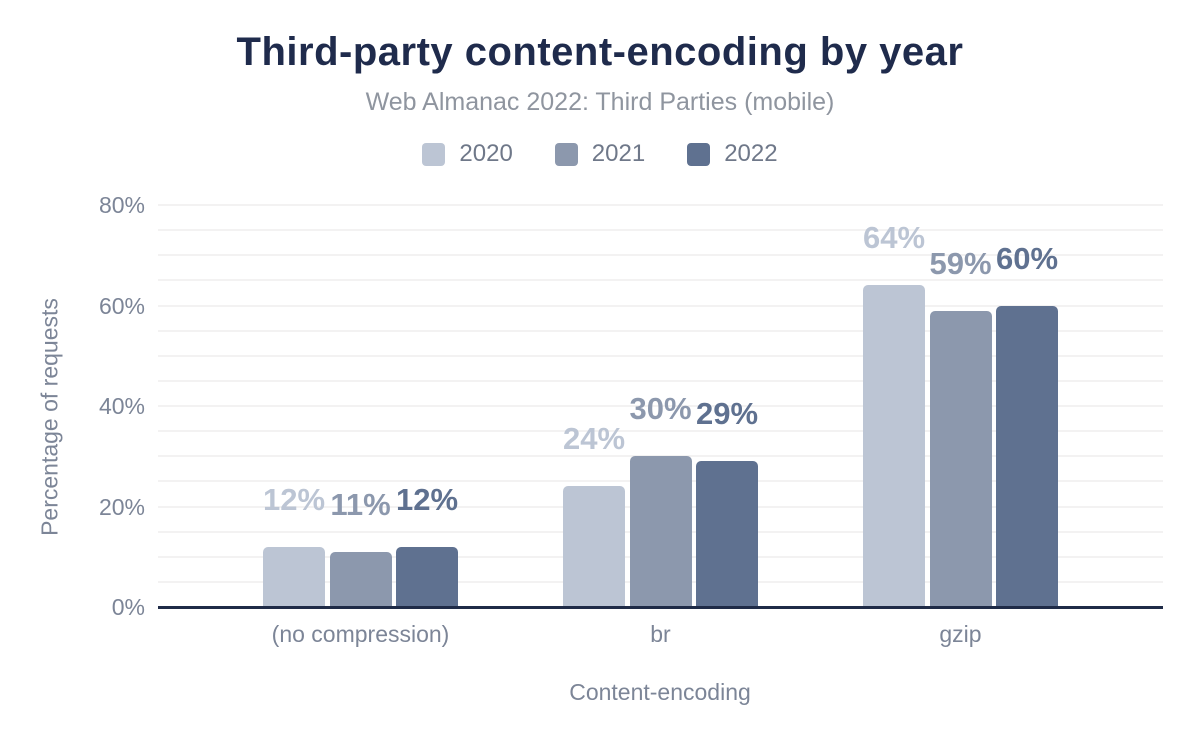  What do you see at coordinates (660, 531) in the screenshot?
I see `bar-2021-br` at bounding box center [660, 531].